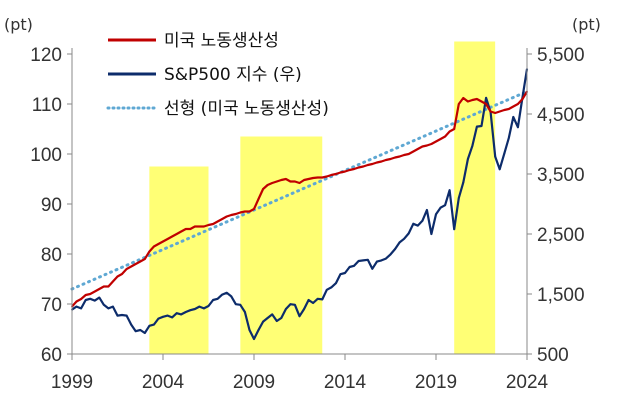 The width and height of the screenshot is (620, 413). What do you see at coordinates (436, 382) in the screenshot?
I see `x-tick-label-4: 2019` at bounding box center [436, 382].